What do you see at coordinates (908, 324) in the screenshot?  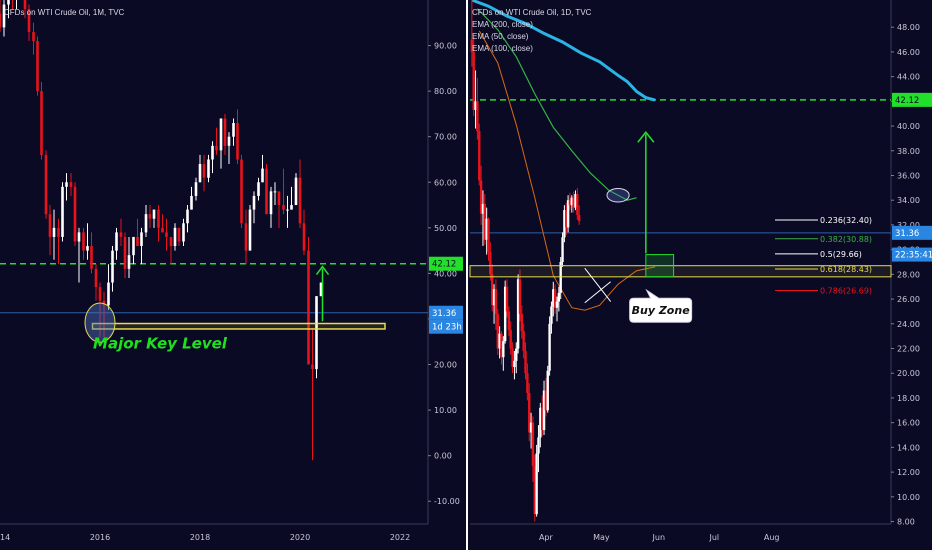 I see `y-tick-label: 24.00` at bounding box center [908, 324].